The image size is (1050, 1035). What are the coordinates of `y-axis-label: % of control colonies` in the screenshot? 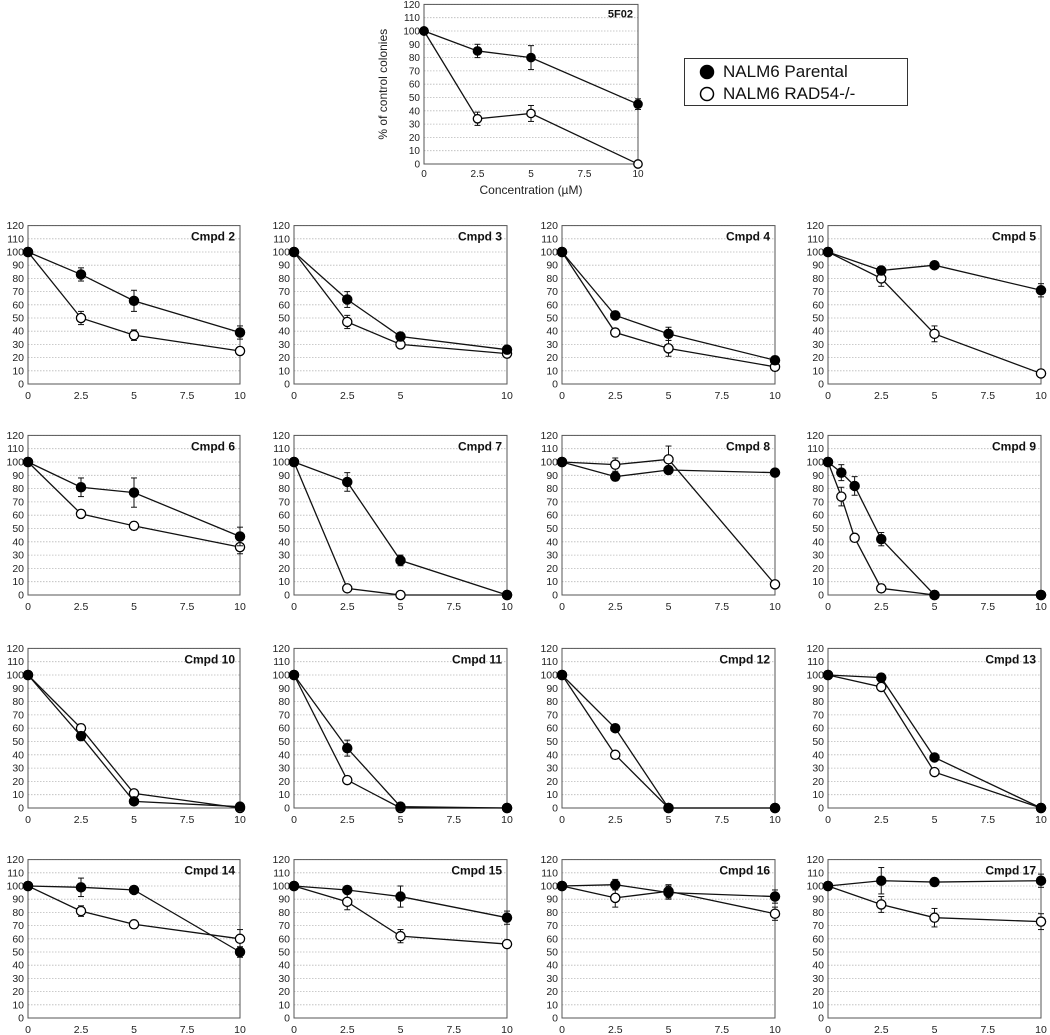 It's located at (383, 84).